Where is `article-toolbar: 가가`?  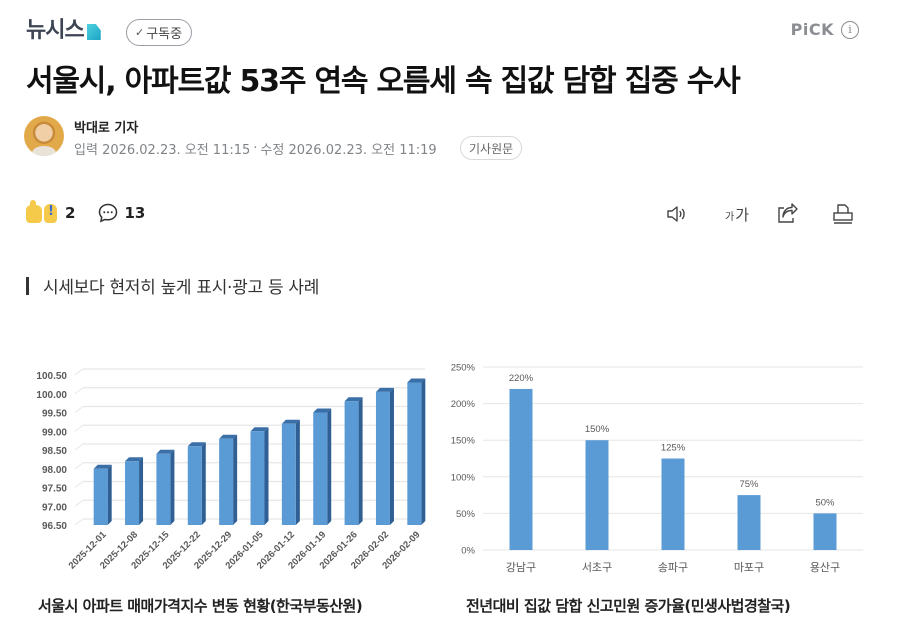
article-toolbar: 가가 is located at coordinates (760, 214).